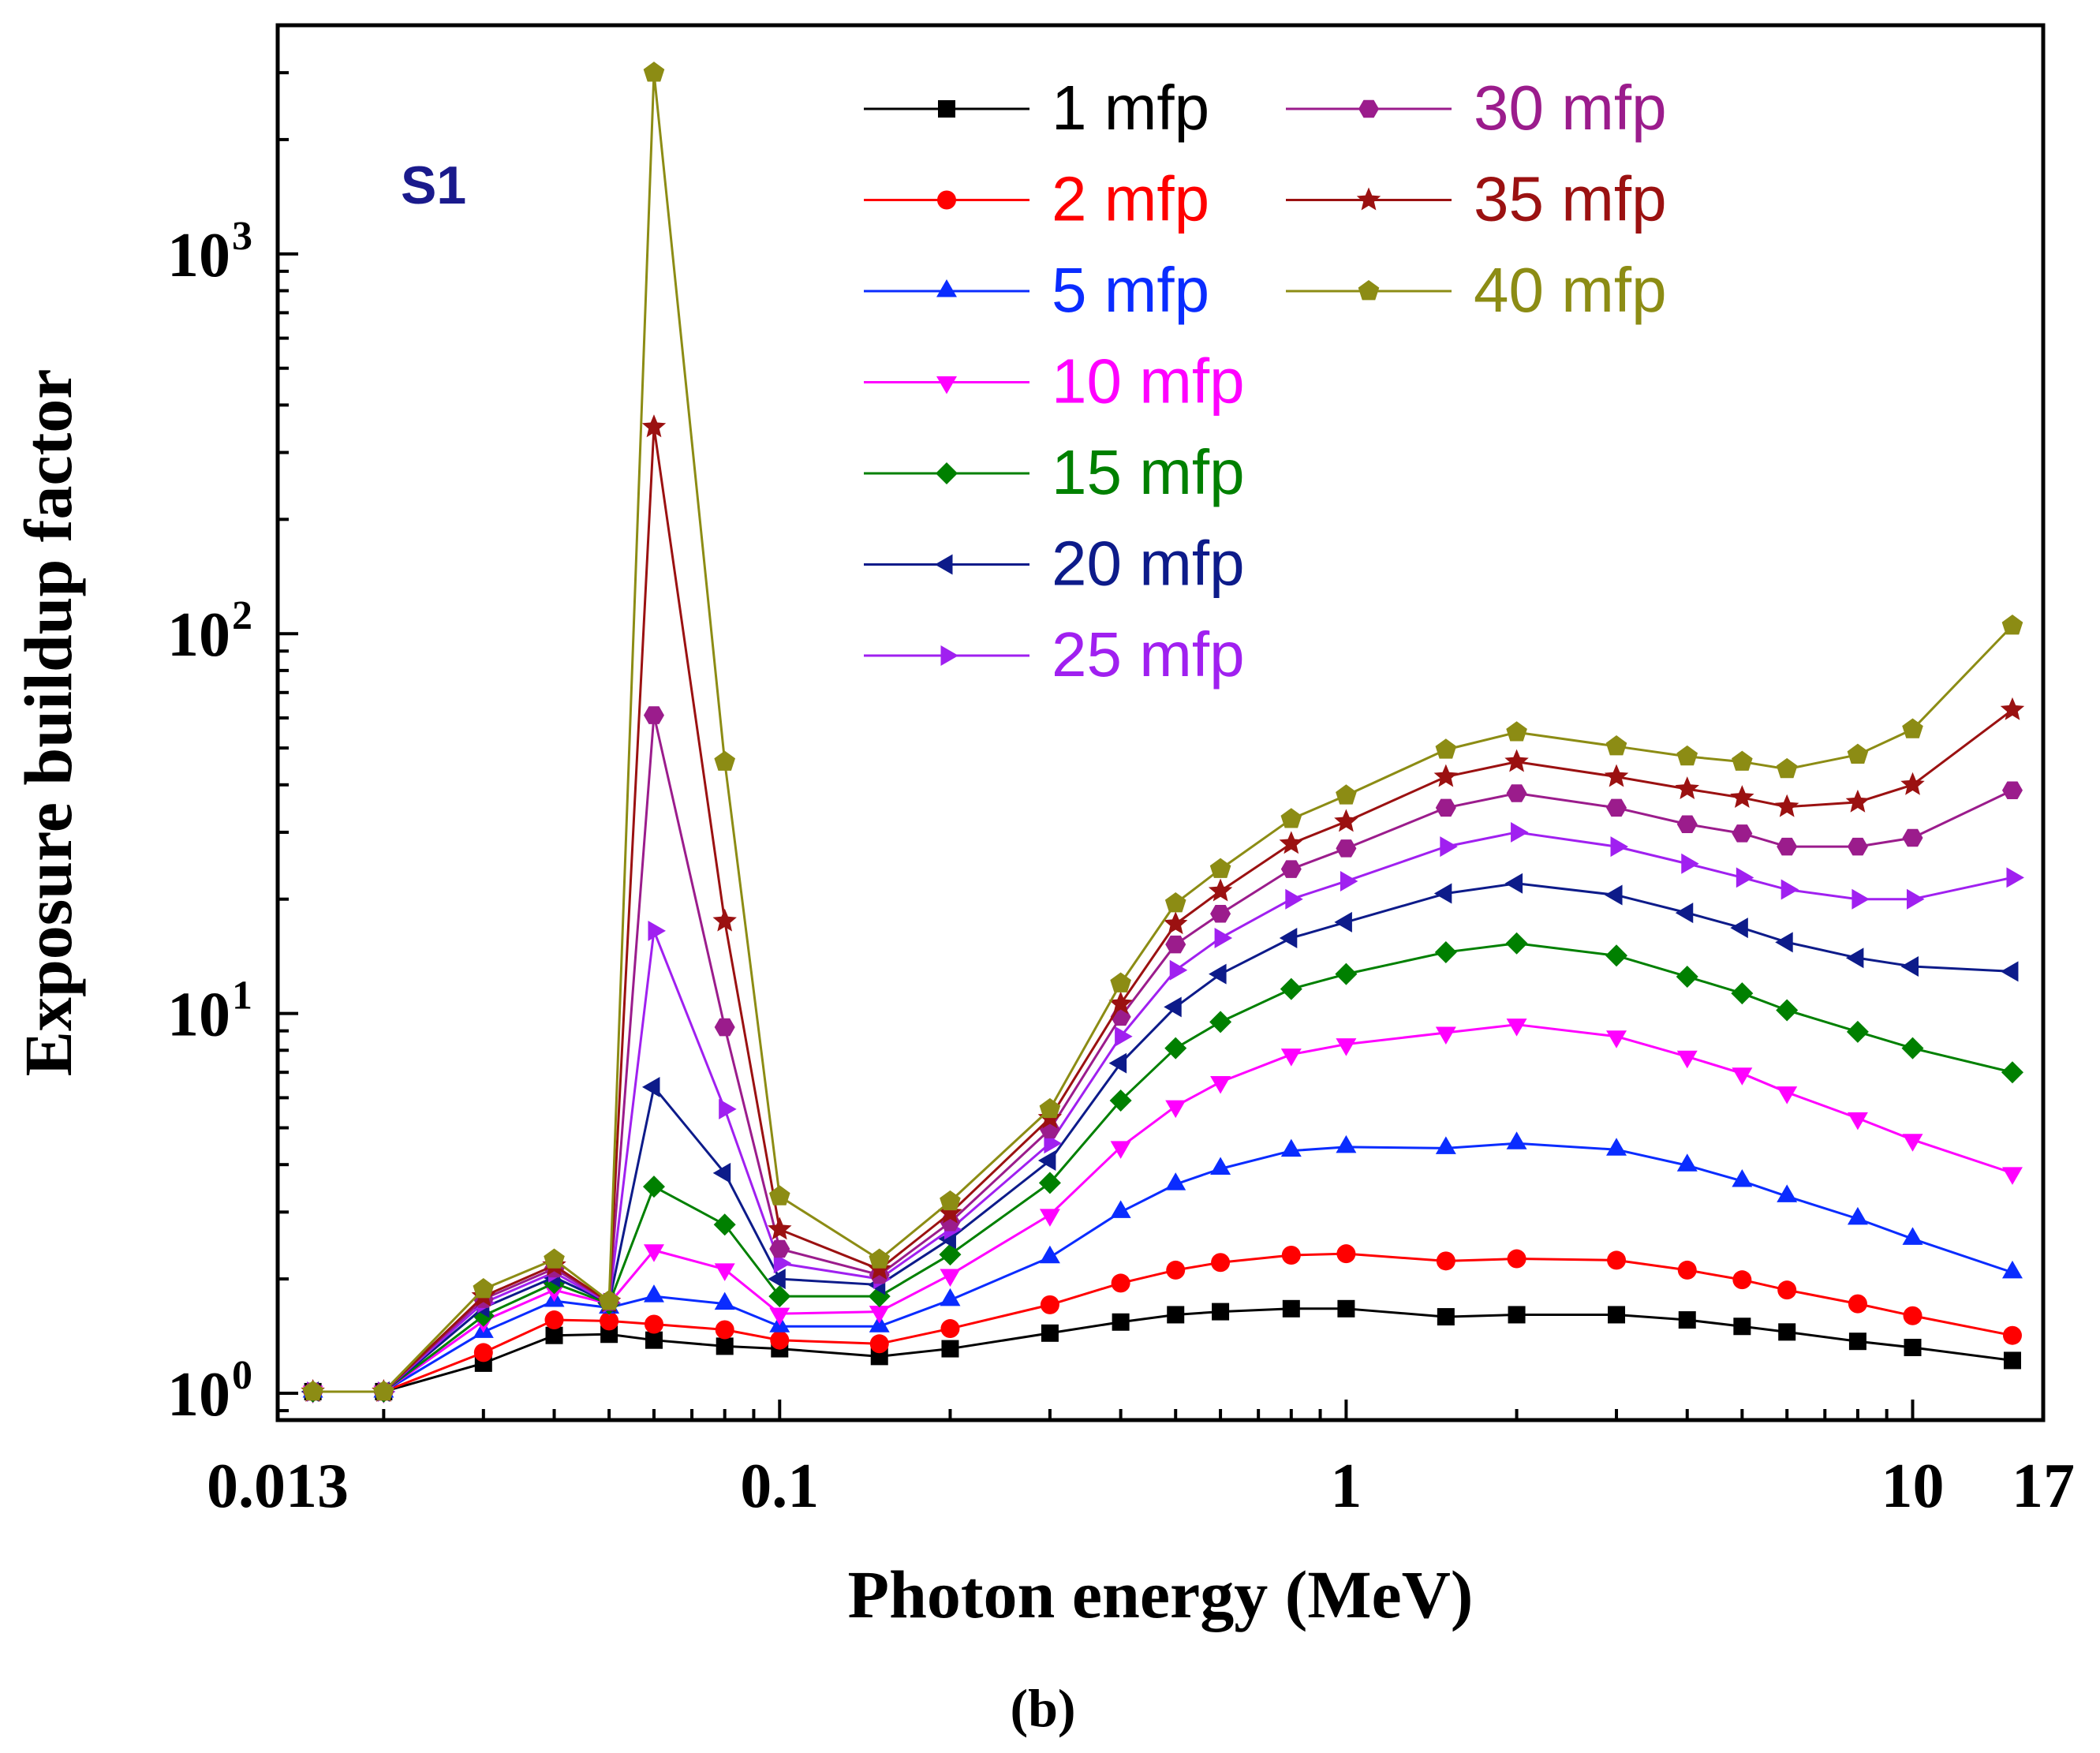 This screenshot has width=2100, height=1753. Describe the element at coordinates (1570, 290) in the screenshot. I see `legend-label: 40 mfp` at that location.